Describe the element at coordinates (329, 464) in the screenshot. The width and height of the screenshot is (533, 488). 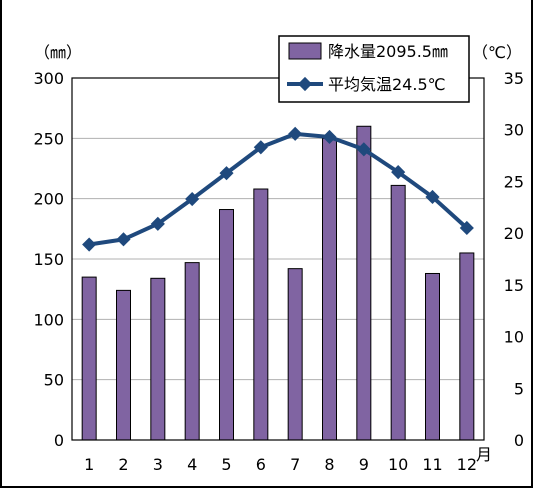
I see `x-tick-label: 8` at that location.